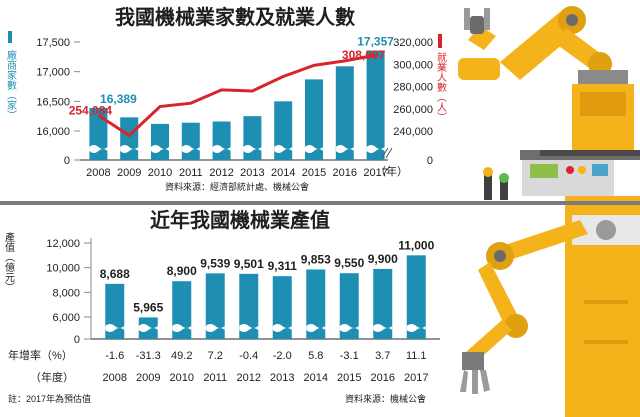 Image resolution: width=640 pixels, height=417 pixels. What do you see at coordinates (53, 102) in the screenshot?
I see `top-left-tick: 16,500` at bounding box center [53, 102].